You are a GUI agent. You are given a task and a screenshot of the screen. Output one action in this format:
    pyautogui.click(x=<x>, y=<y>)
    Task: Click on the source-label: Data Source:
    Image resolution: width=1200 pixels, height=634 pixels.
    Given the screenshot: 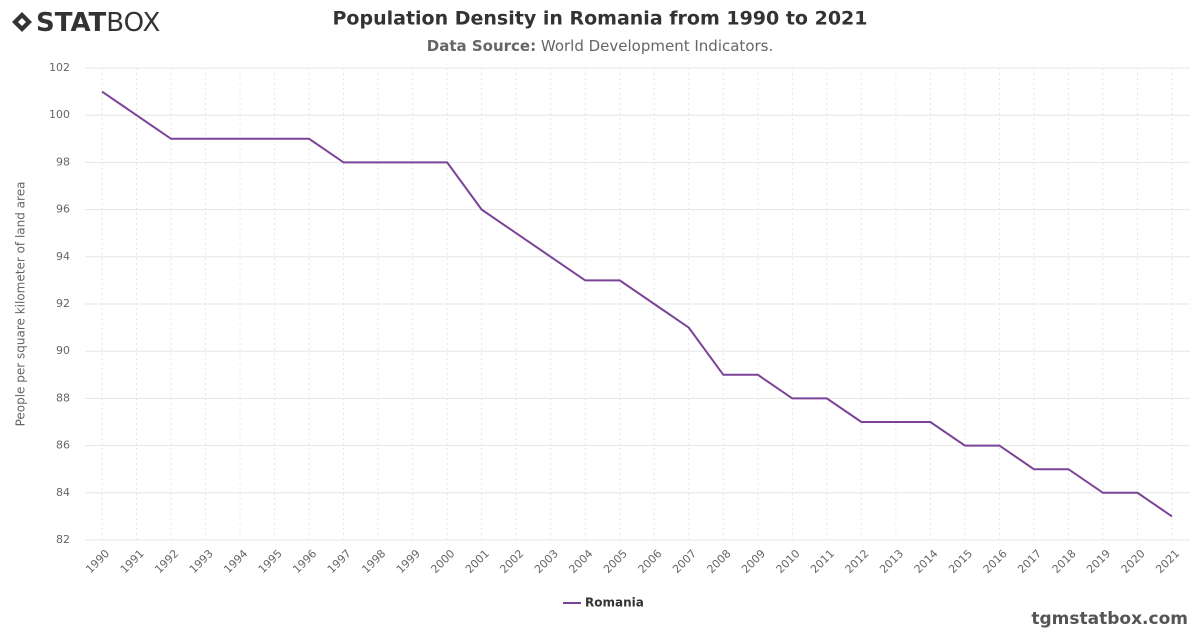 What is the action you would take?
    pyautogui.click(x=481, y=46)
    